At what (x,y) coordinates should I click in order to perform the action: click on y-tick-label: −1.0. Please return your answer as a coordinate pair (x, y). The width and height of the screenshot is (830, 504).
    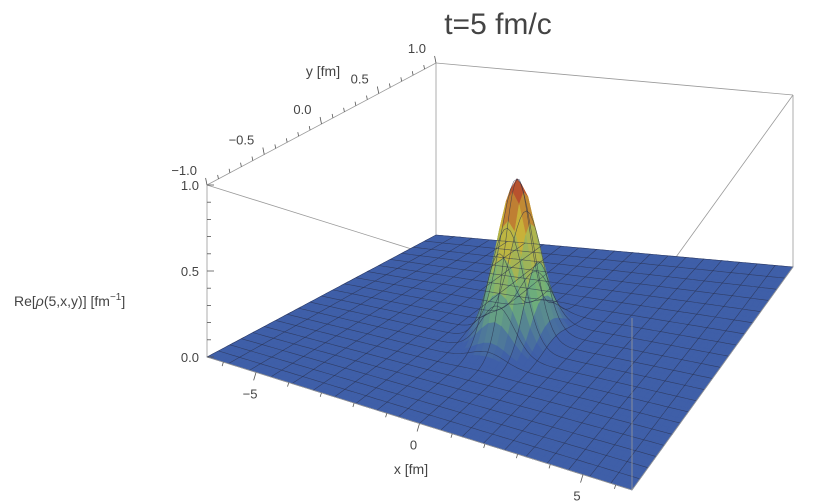
    Looking at the image, I should click on (184, 170).